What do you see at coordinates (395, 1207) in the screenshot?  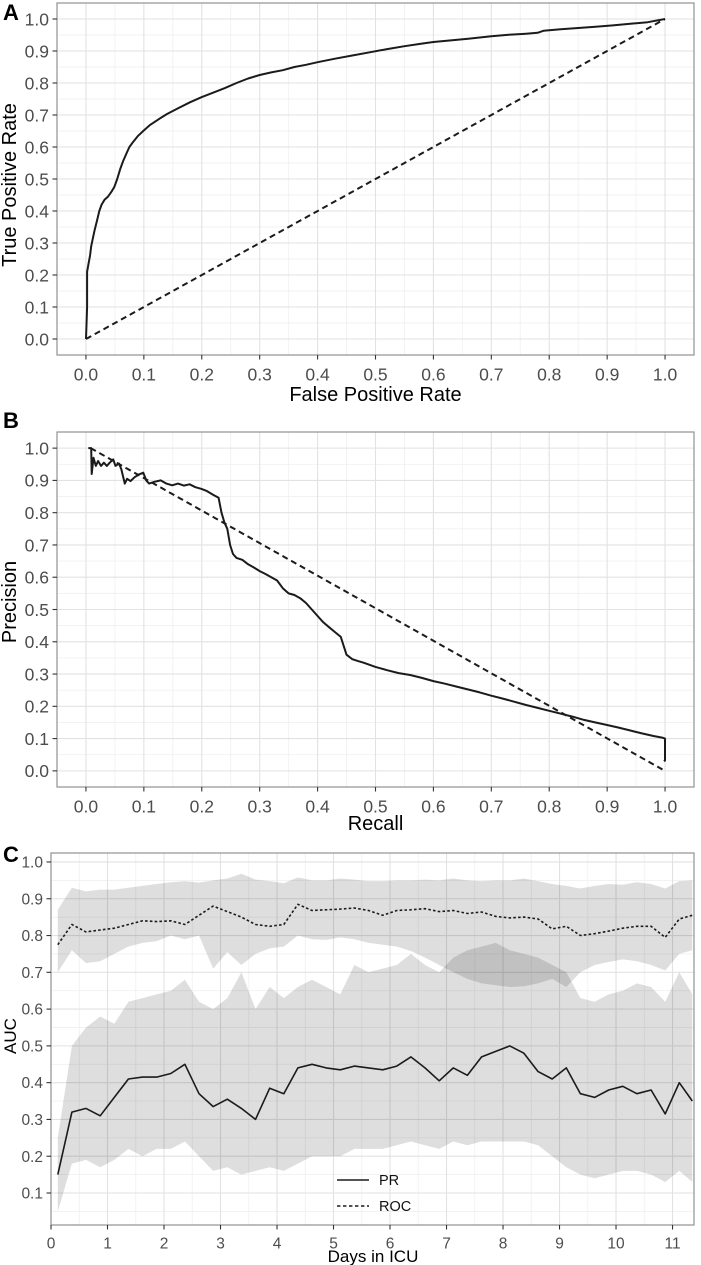 I see `svg-text: ROC` at bounding box center [395, 1207].